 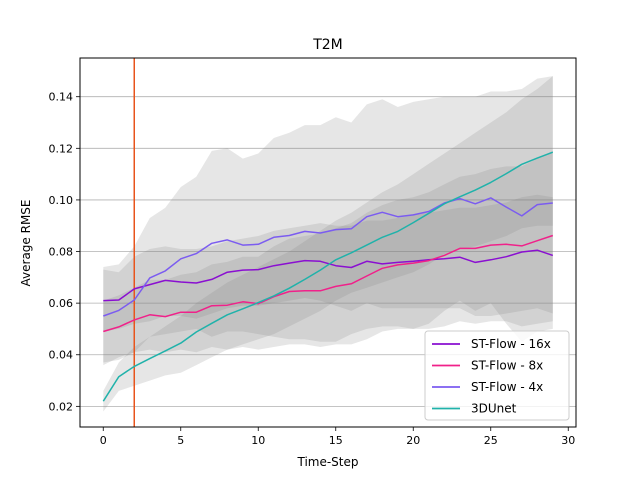 What do you see at coordinates (103, 440) in the screenshot?
I see `x-tick-label: 0` at bounding box center [103, 440].